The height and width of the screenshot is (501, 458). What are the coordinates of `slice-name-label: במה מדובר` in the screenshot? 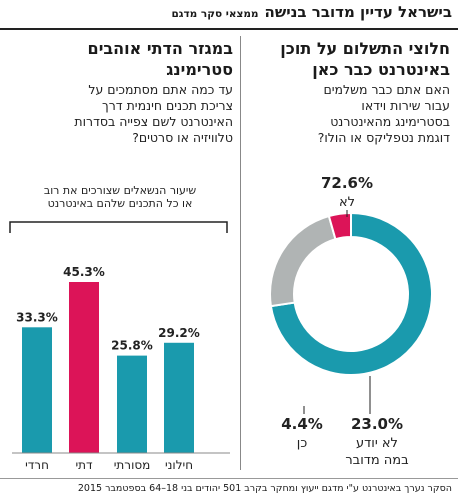 It's located at (376, 460).